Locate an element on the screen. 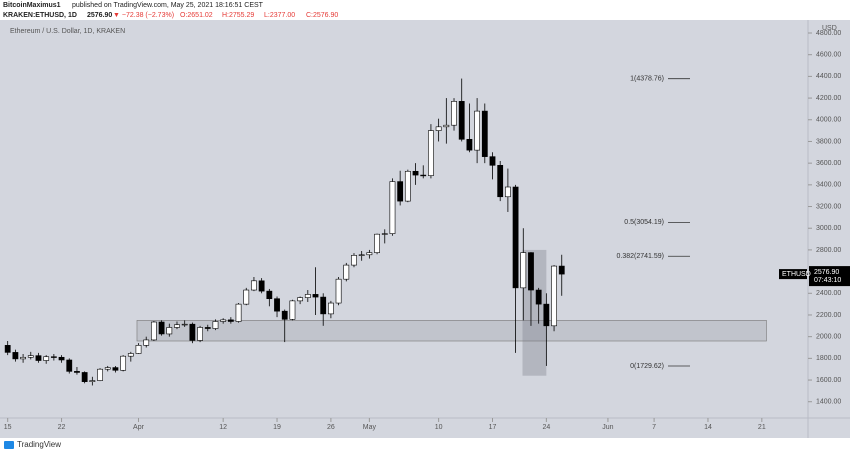  y-tick-label: 2000.00 is located at coordinates (828, 337).